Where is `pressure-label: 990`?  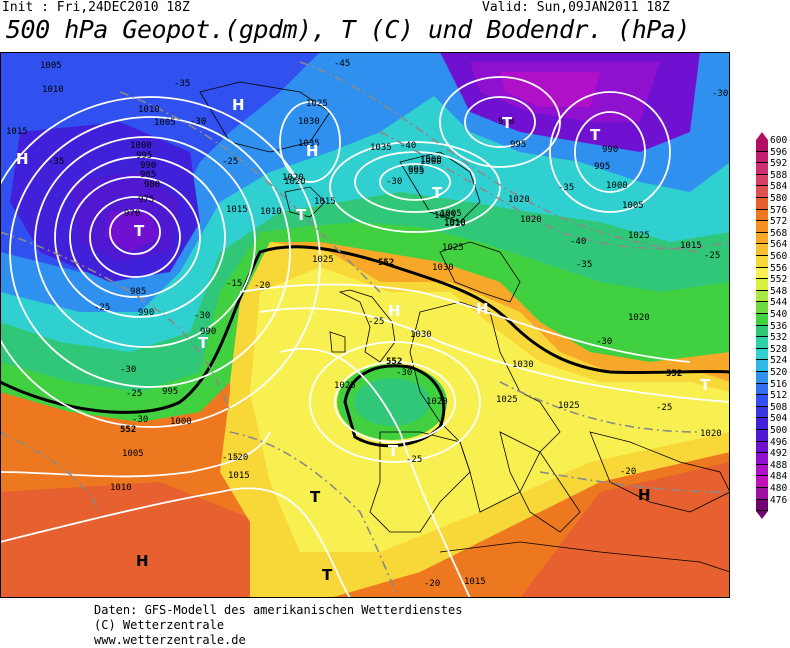 pressure-label: 990 is located at coordinates (146, 313).